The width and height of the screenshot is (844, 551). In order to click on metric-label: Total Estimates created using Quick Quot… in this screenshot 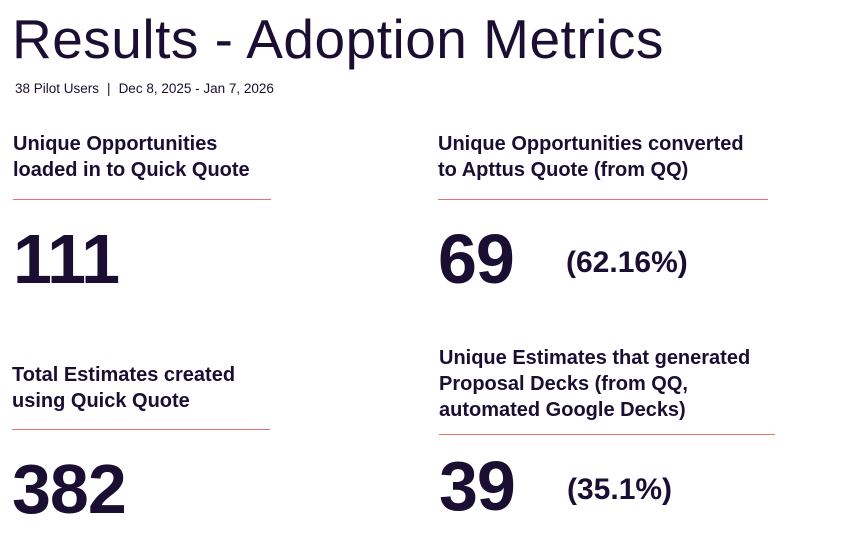, I will do `click(142, 388)`.